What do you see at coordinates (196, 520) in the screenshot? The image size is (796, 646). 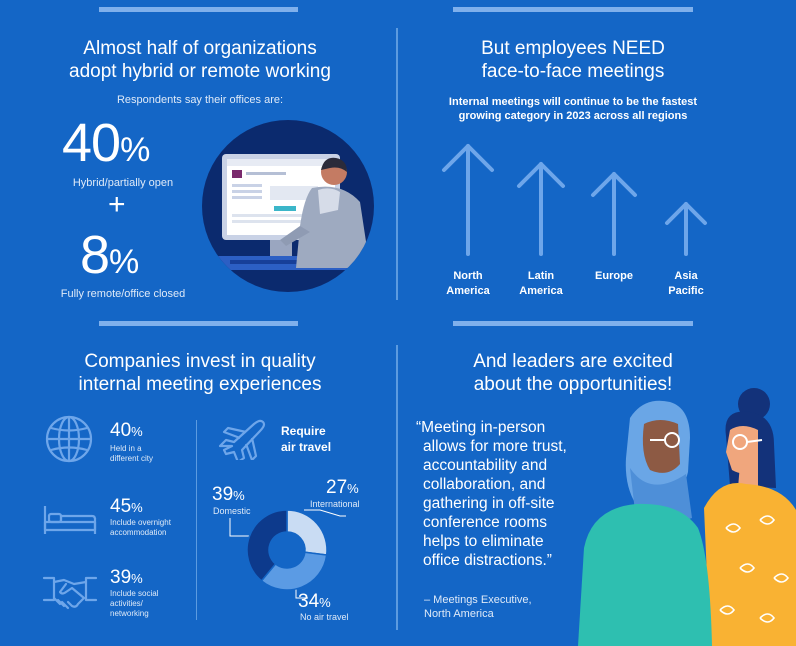 I see `divider-inner` at bounding box center [196, 520].